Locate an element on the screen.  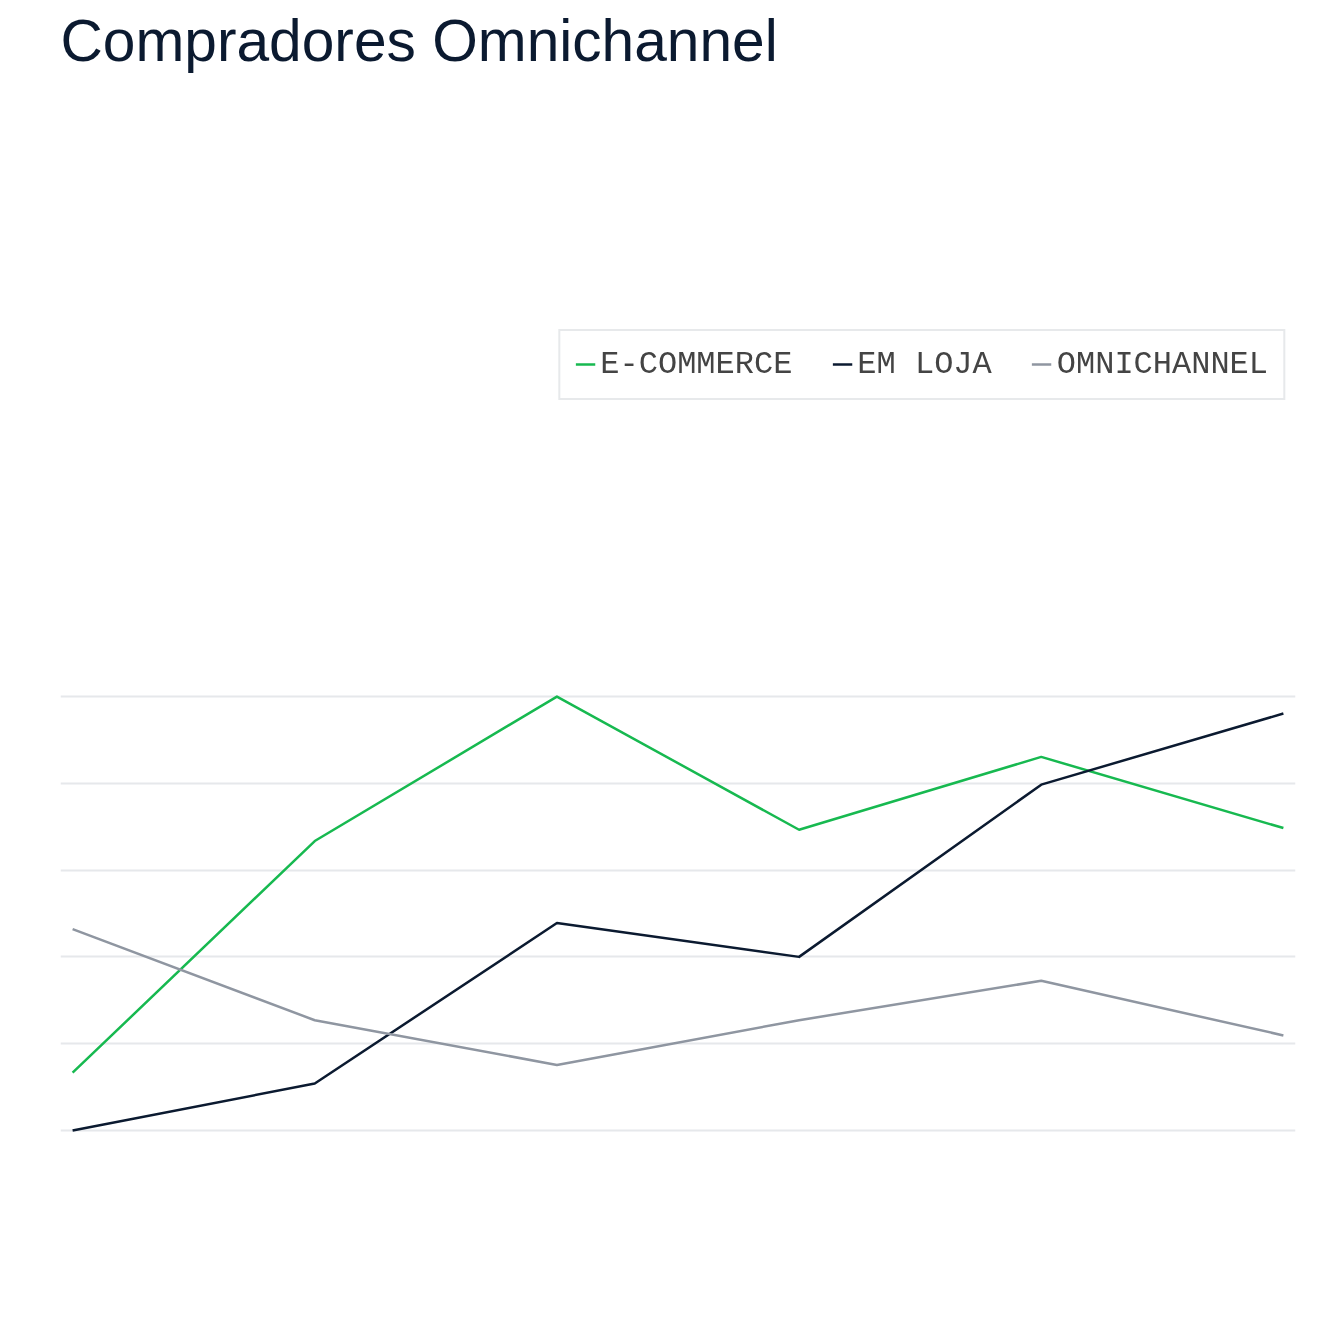
legend-label: E-COMMERCE is located at coordinates (696, 364).